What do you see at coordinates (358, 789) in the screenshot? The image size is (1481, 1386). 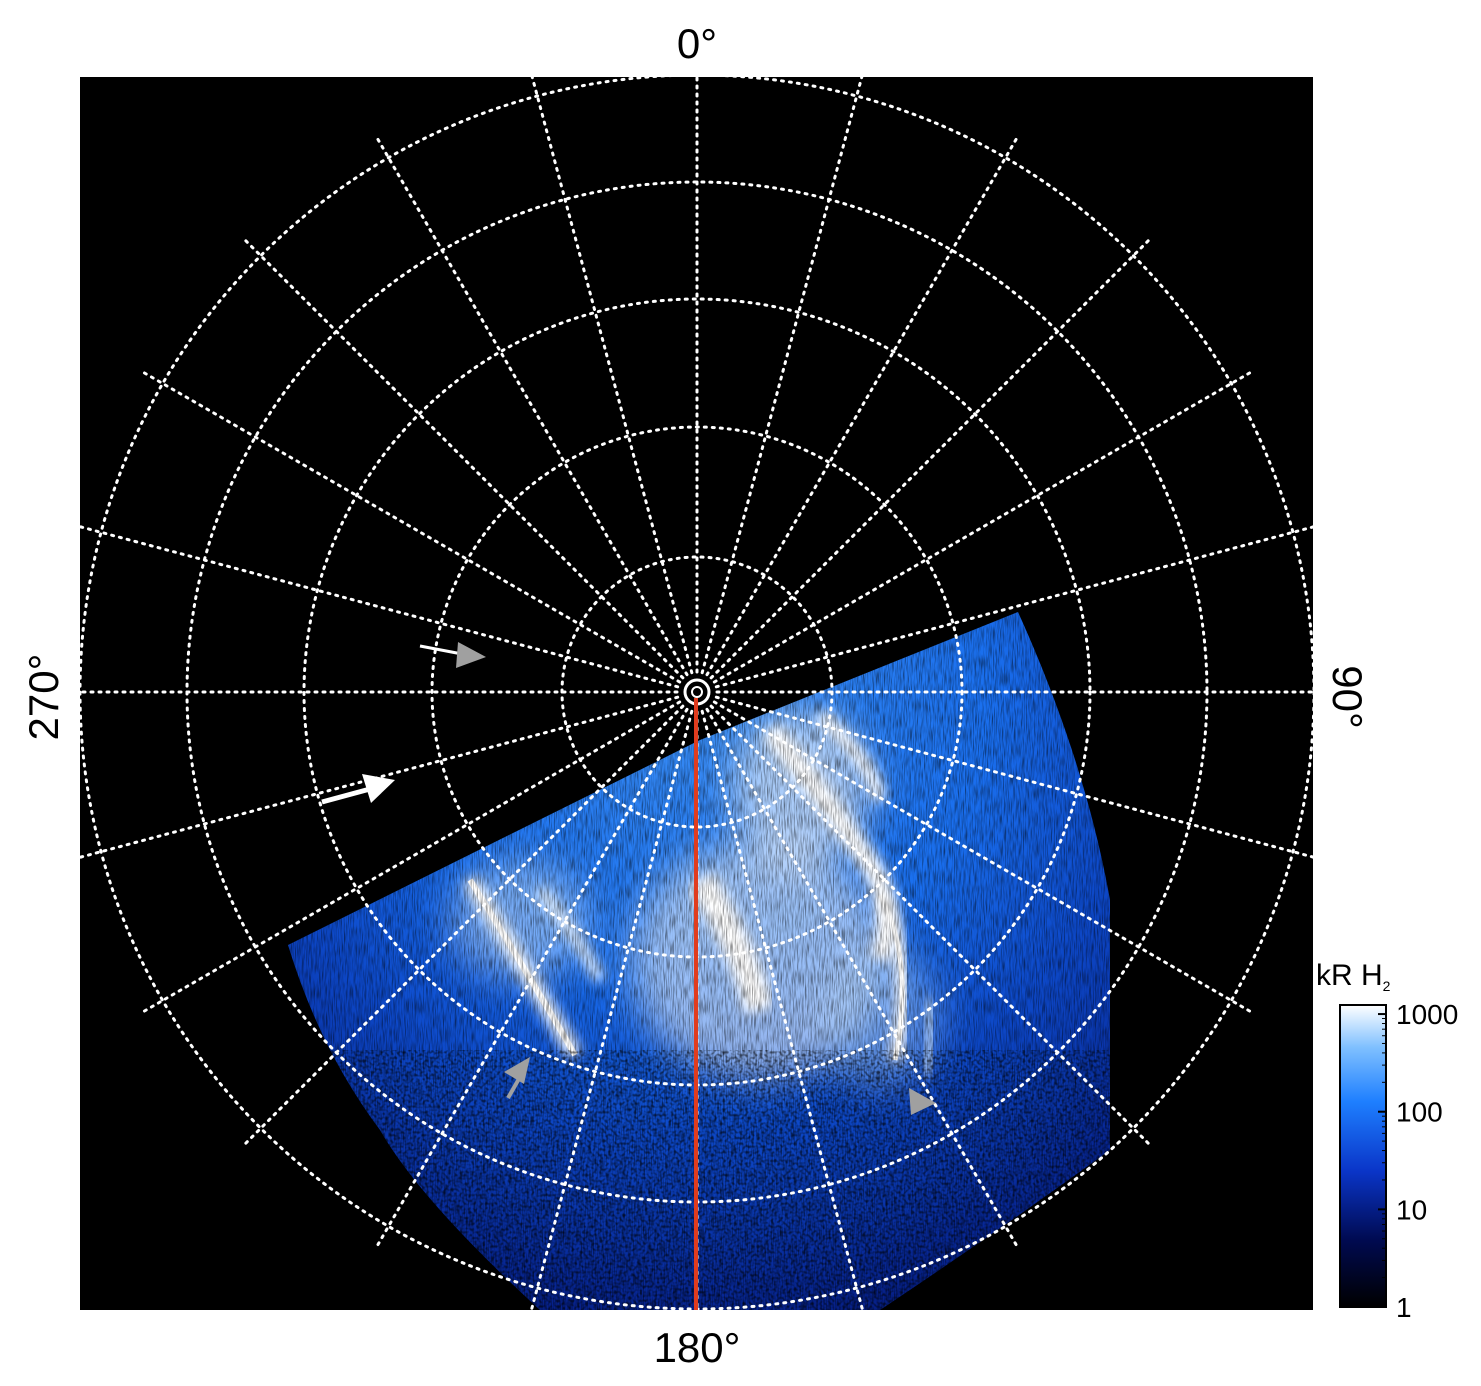 I see `white-arrow-large` at bounding box center [358, 789].